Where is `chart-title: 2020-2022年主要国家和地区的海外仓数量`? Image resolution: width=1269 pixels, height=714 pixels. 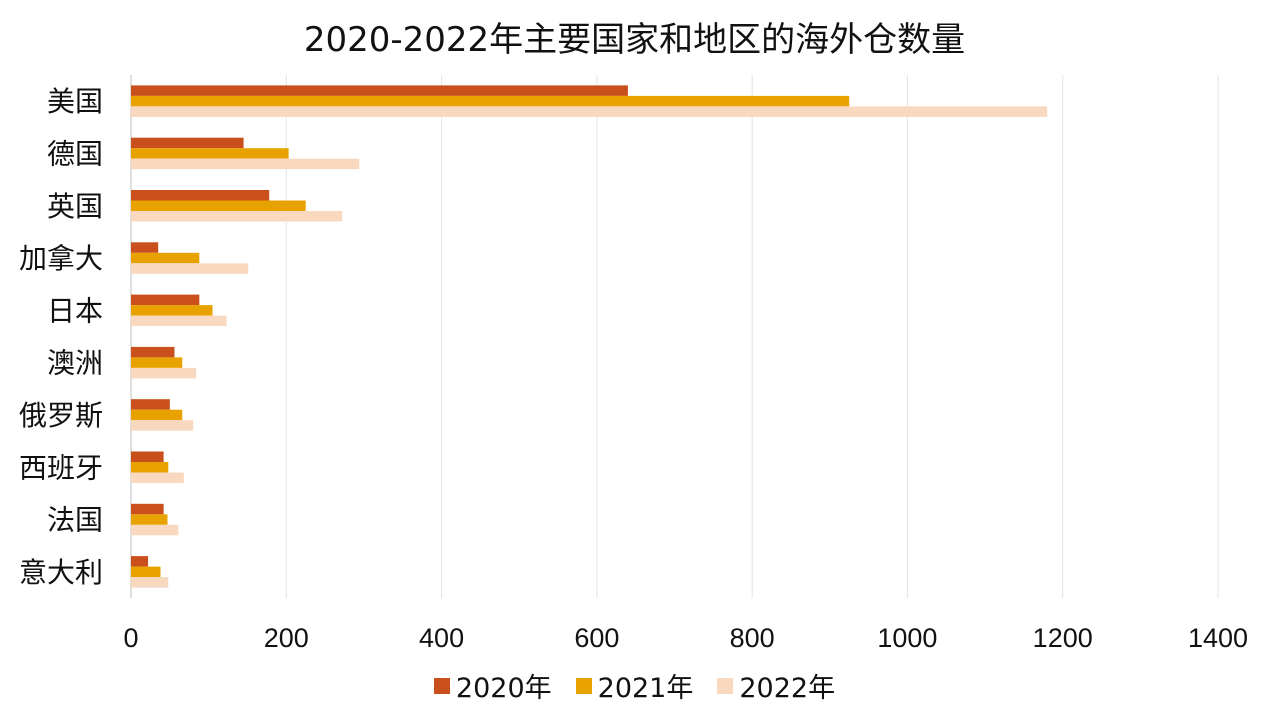 chart-title: 2020-2022年主要国家和地区的海外仓数量 is located at coordinates (634, 40).